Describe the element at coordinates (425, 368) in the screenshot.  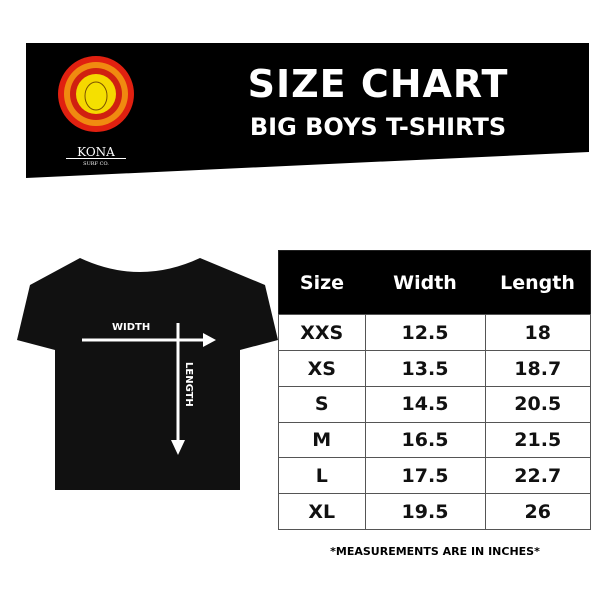
I see `cell-width: 13.5` at that location.